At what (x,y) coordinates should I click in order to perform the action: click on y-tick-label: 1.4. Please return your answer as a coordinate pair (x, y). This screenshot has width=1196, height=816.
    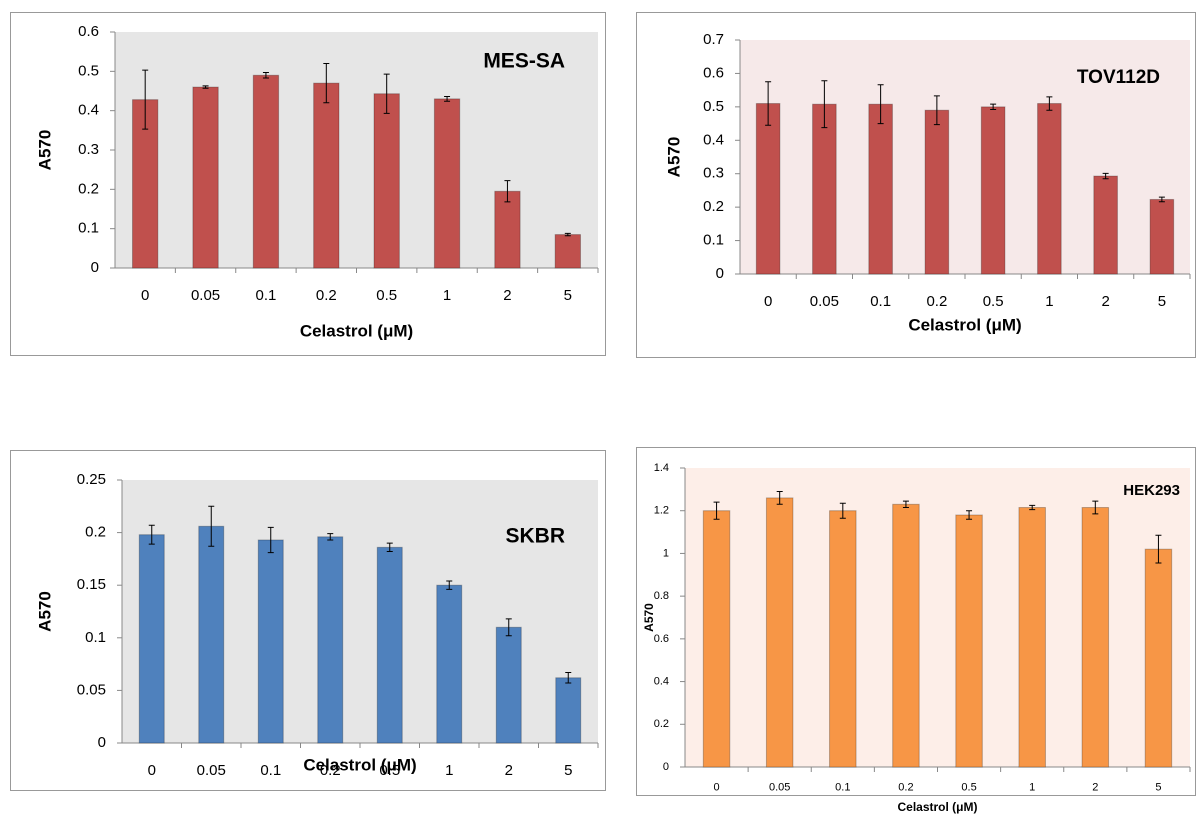
    Looking at the image, I should click on (661, 468).